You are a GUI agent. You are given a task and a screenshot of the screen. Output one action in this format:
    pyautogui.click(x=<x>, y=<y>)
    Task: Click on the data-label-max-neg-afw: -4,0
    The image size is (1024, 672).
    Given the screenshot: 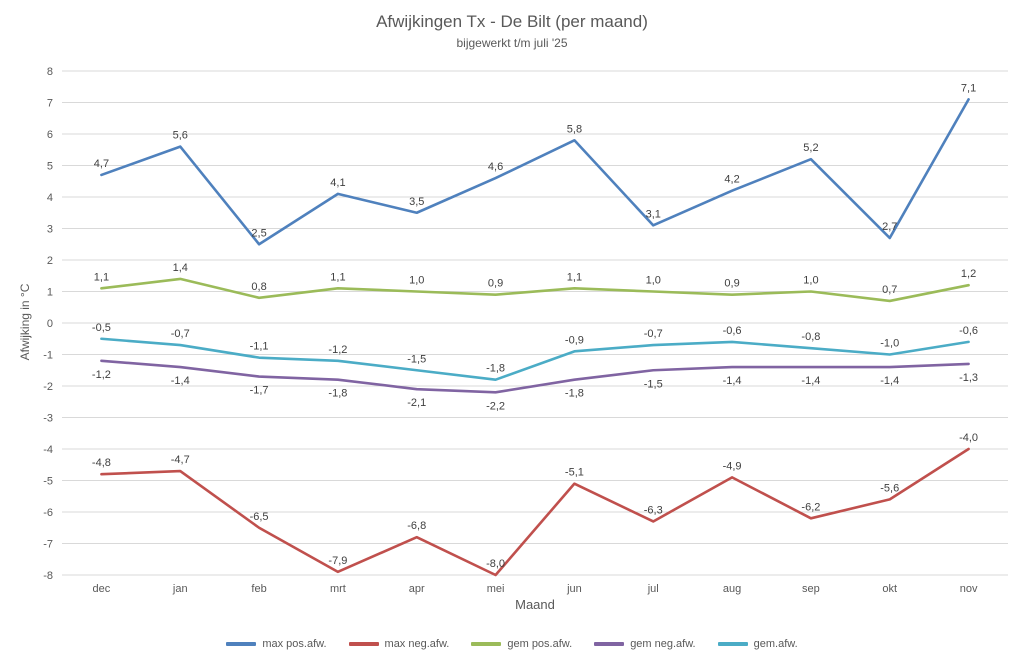 What is the action you would take?
    pyautogui.click(x=968, y=438)
    